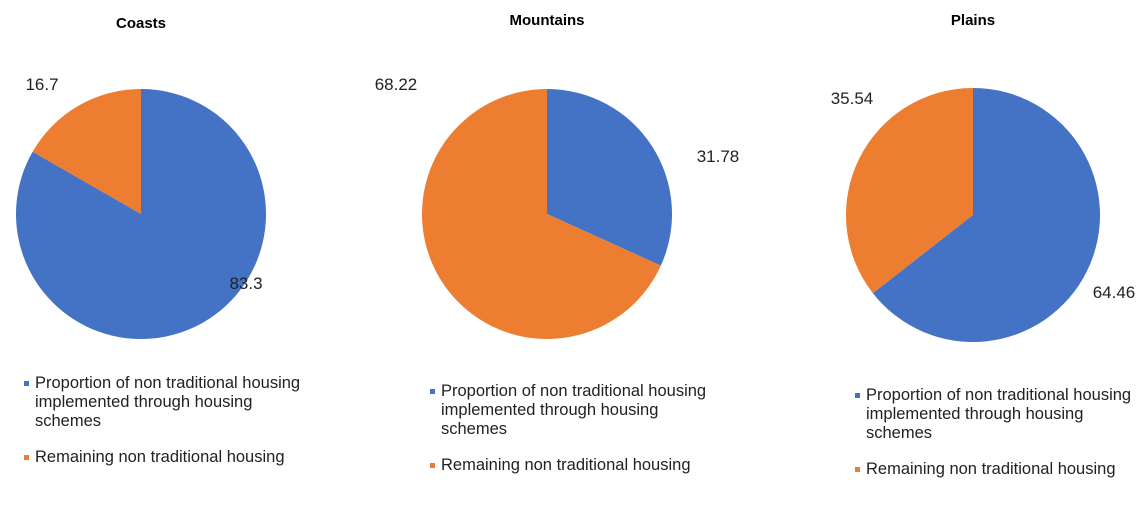 The width and height of the screenshot is (1142, 513). Describe the element at coordinates (547, 20) in the screenshot. I see `chart-title: Mountains` at that location.